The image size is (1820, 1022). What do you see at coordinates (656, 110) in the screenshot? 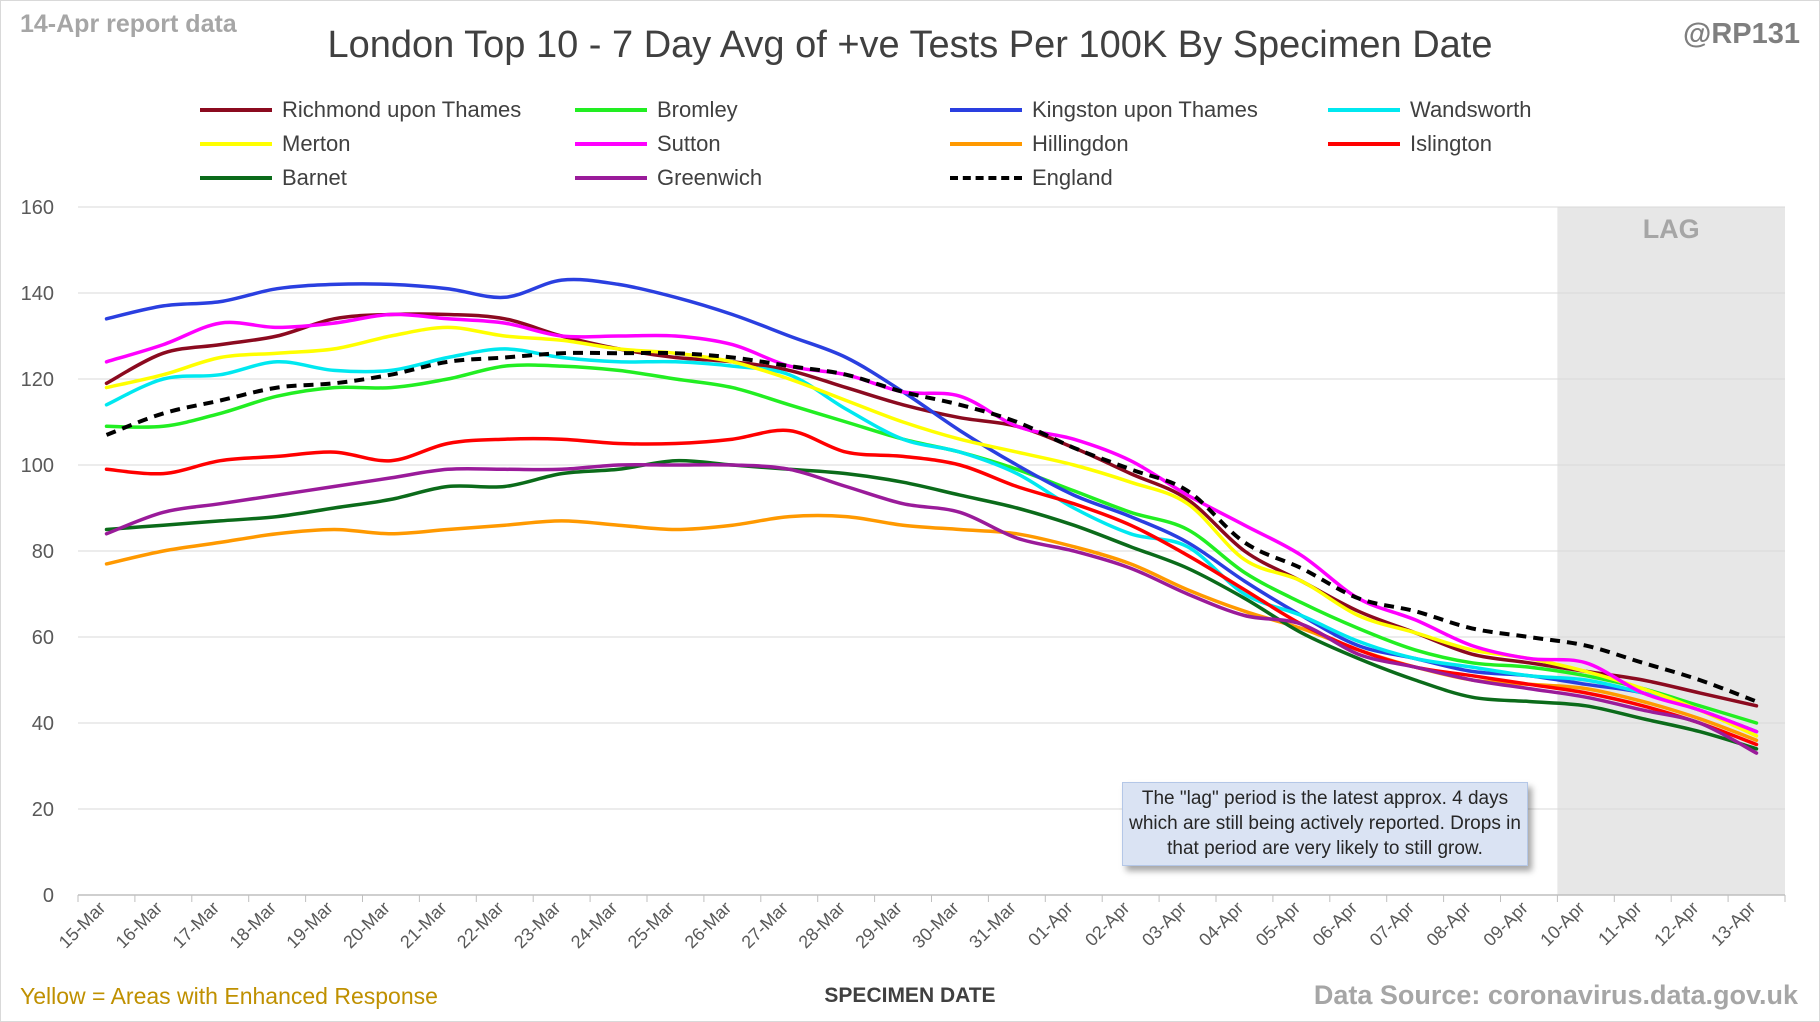
I see `legend-item: Bromley` at bounding box center [656, 110].